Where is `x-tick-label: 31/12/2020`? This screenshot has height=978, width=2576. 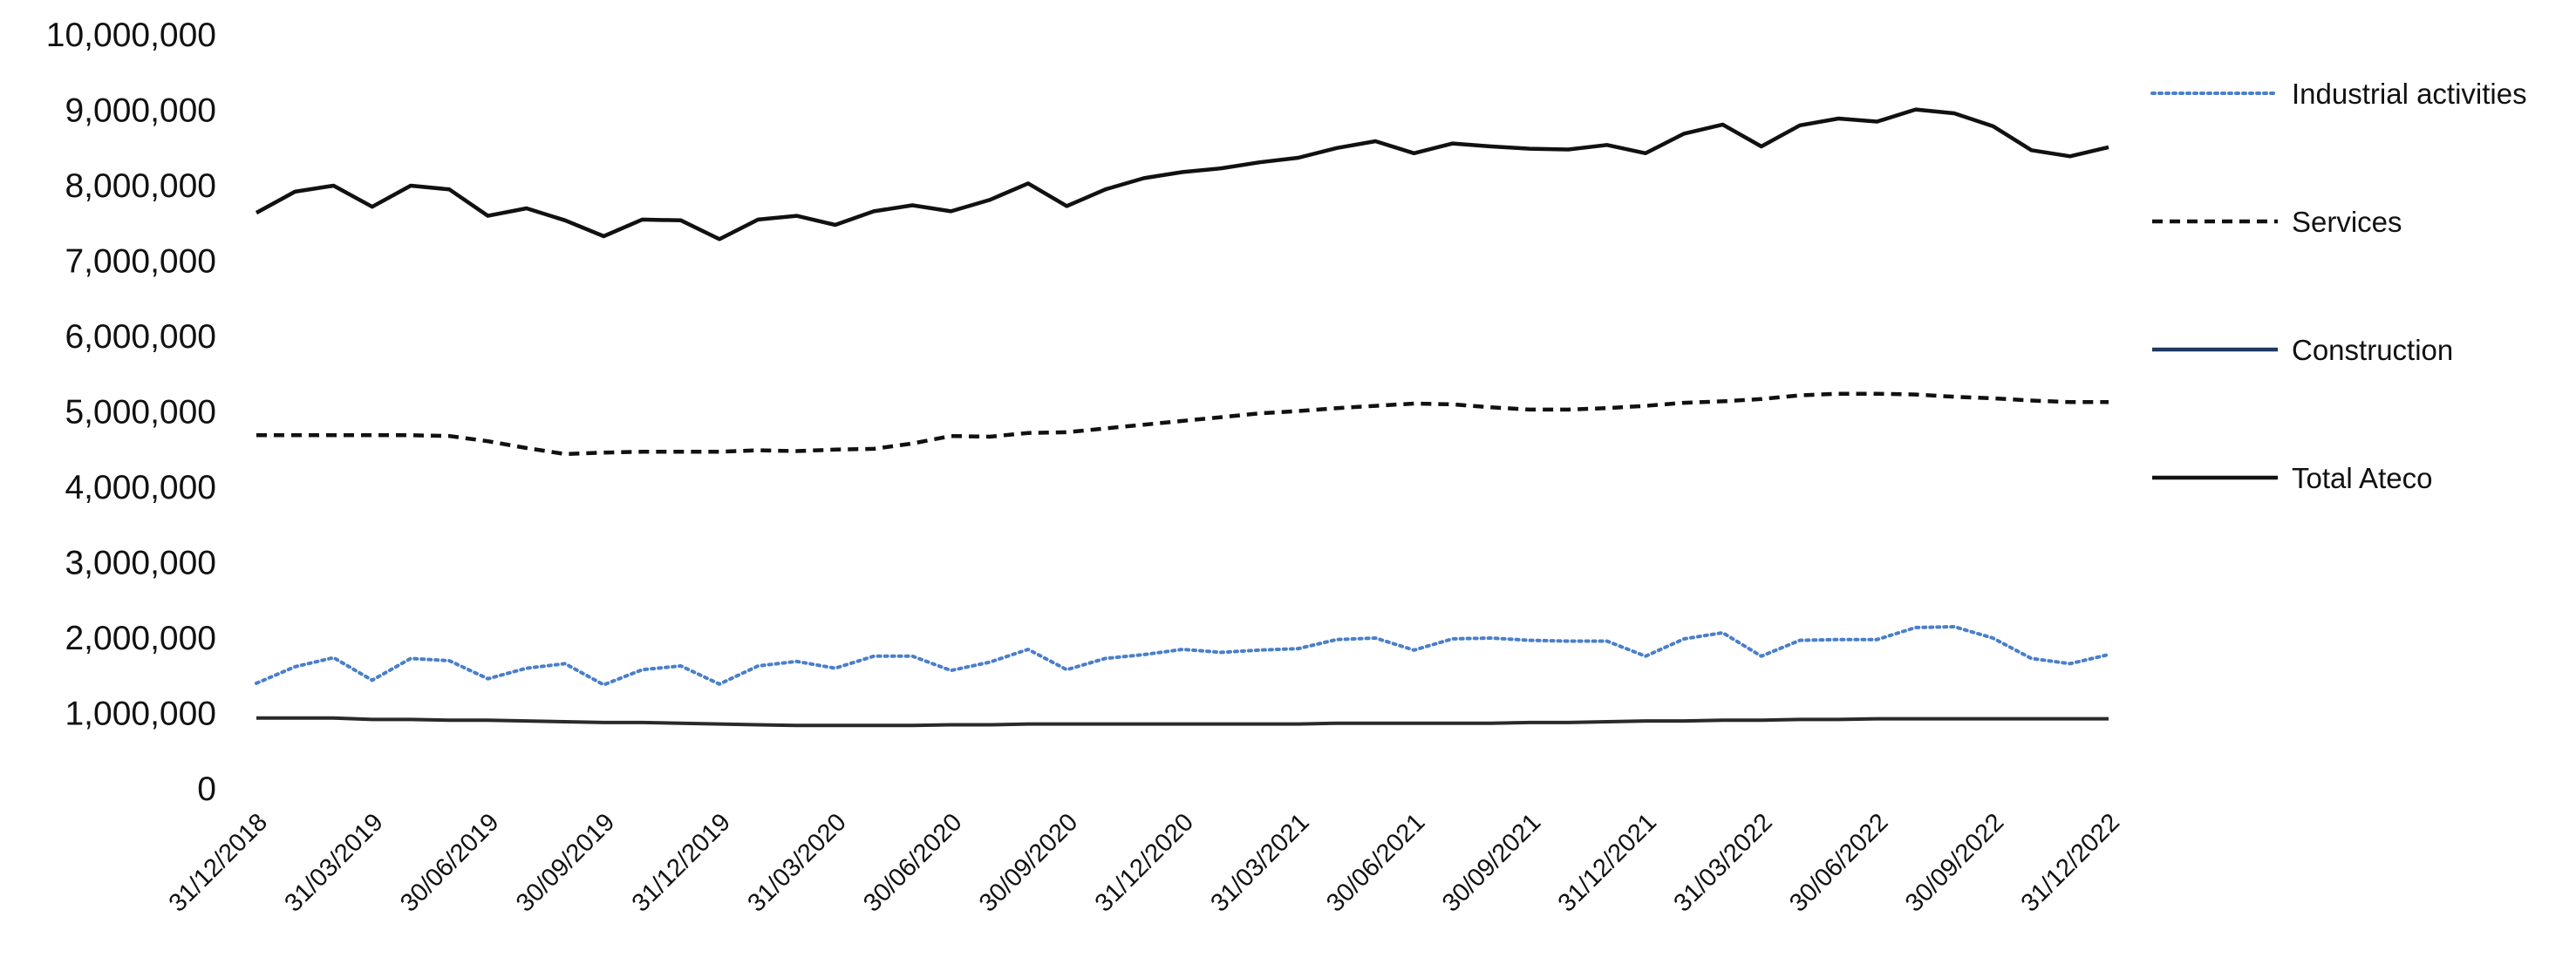
x-tick-label: 31/12/2020 is located at coordinates (1144, 863).